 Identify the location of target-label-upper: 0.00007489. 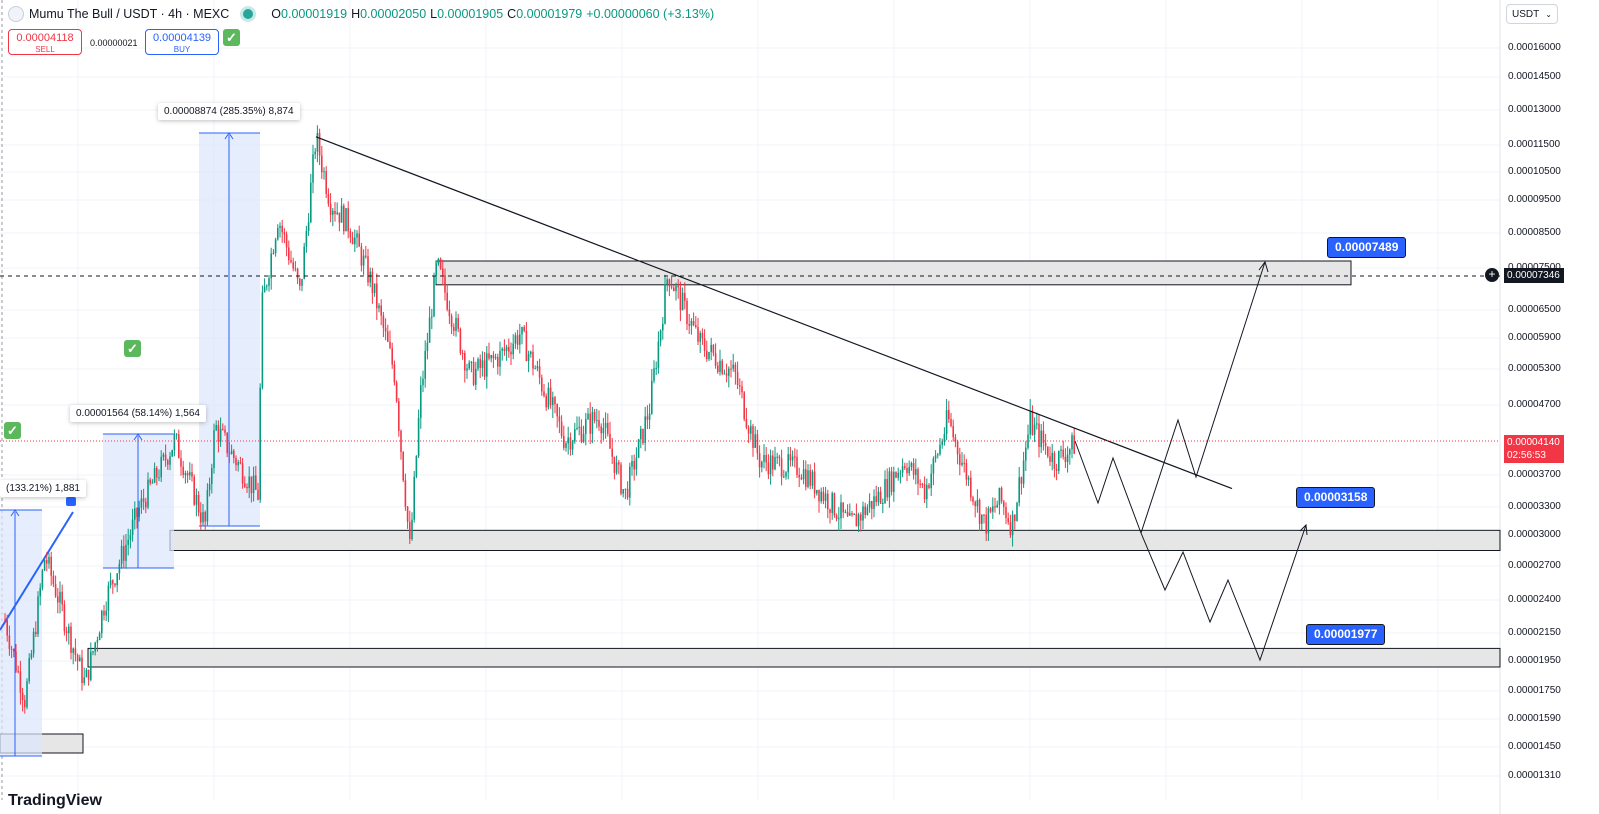
(1367, 247).